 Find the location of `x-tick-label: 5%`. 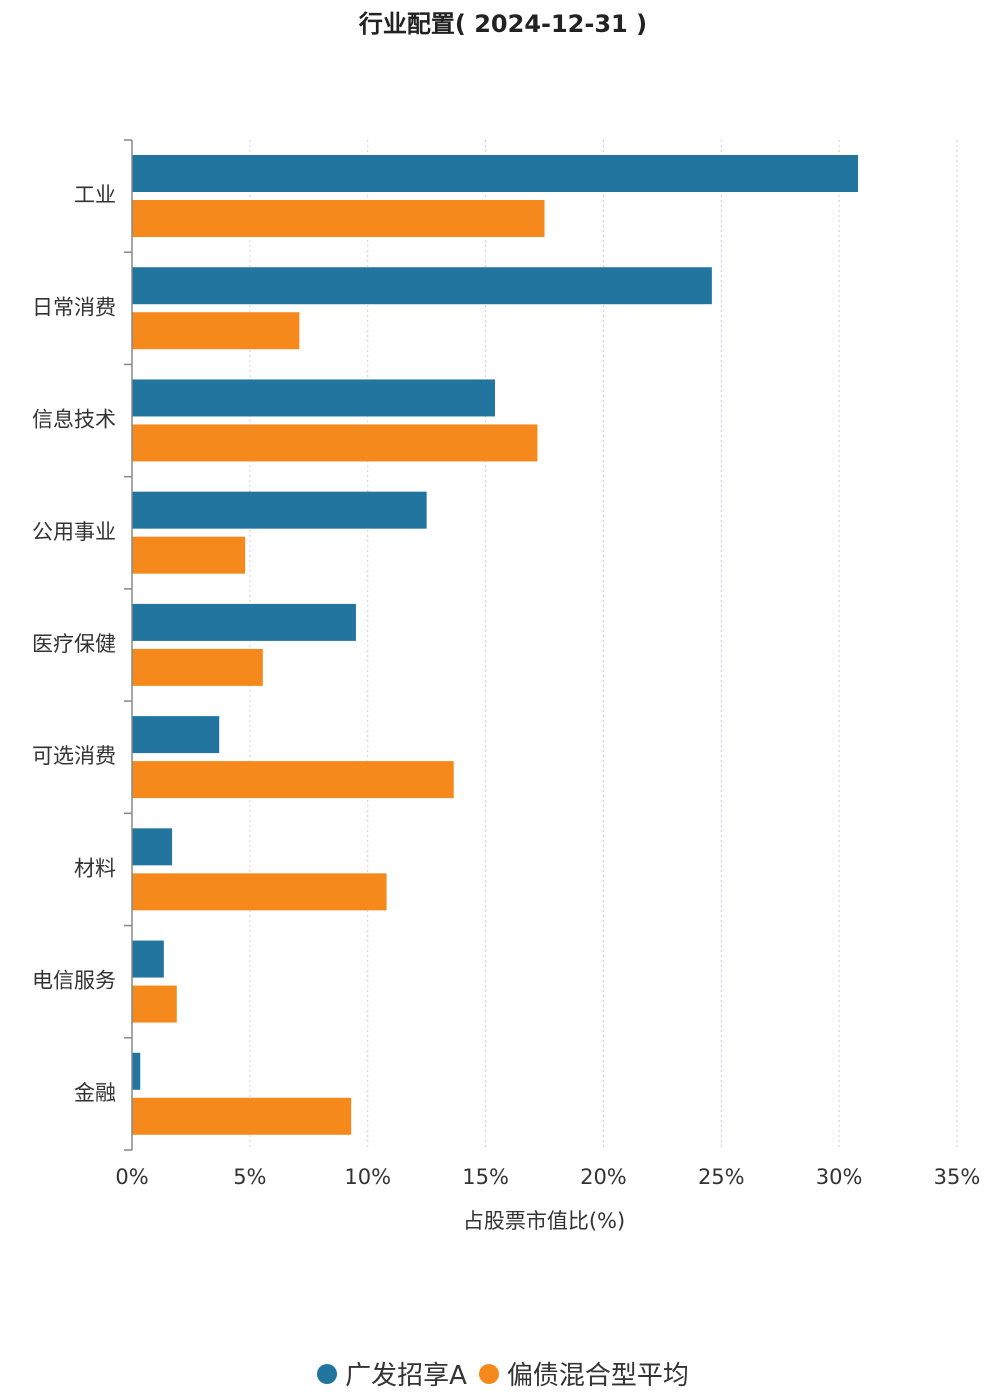

x-tick-label: 5% is located at coordinates (249, 1177).